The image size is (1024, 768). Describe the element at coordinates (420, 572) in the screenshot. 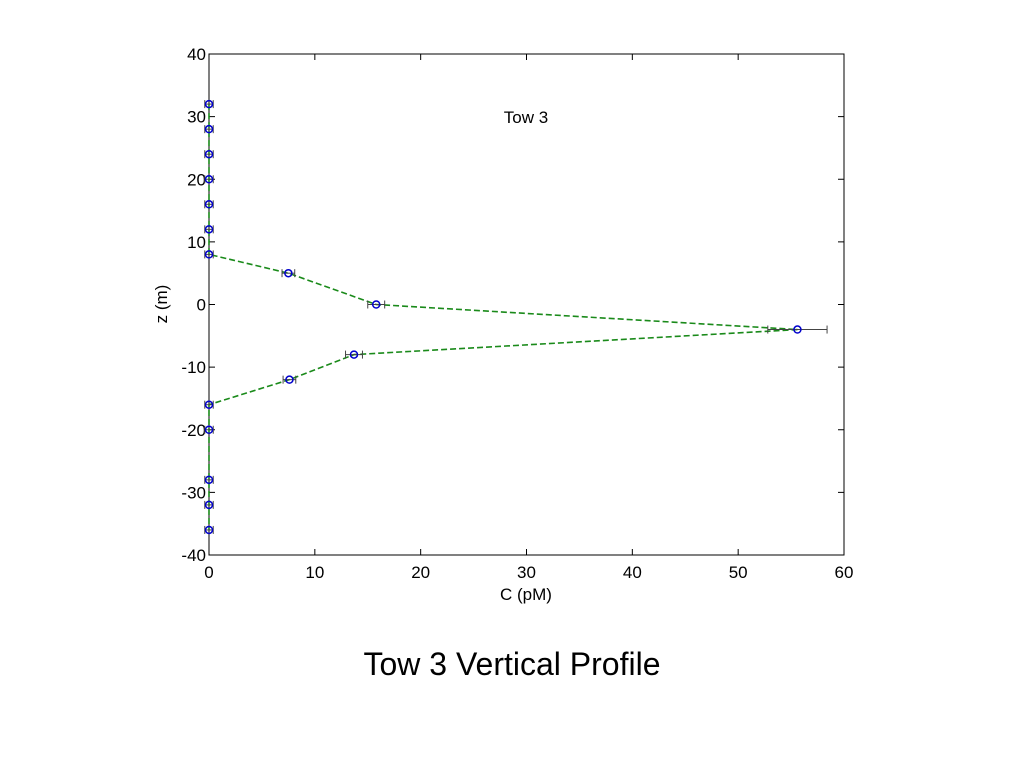

I see `x-tick-label: 20` at that location.